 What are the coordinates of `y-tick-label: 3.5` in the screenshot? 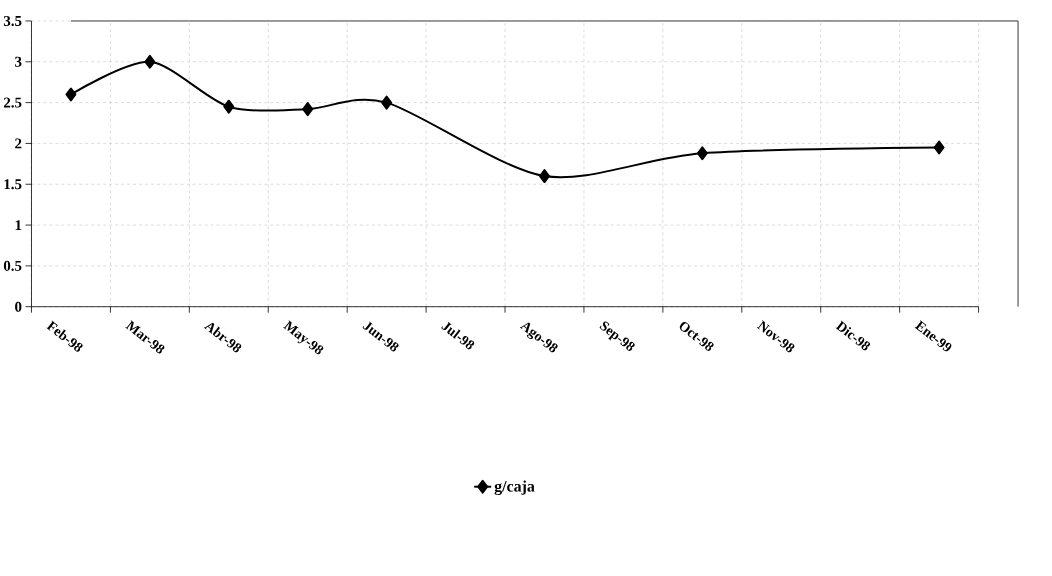 It's located at (12, 20).